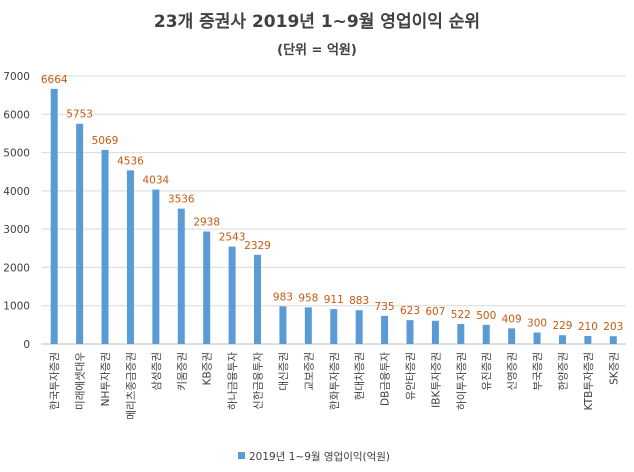 This screenshot has height=472, width=634. Describe the element at coordinates (319, 456) in the screenshot. I see `legend-label: 2019년 1~9월 영업이익(억원)` at that location.